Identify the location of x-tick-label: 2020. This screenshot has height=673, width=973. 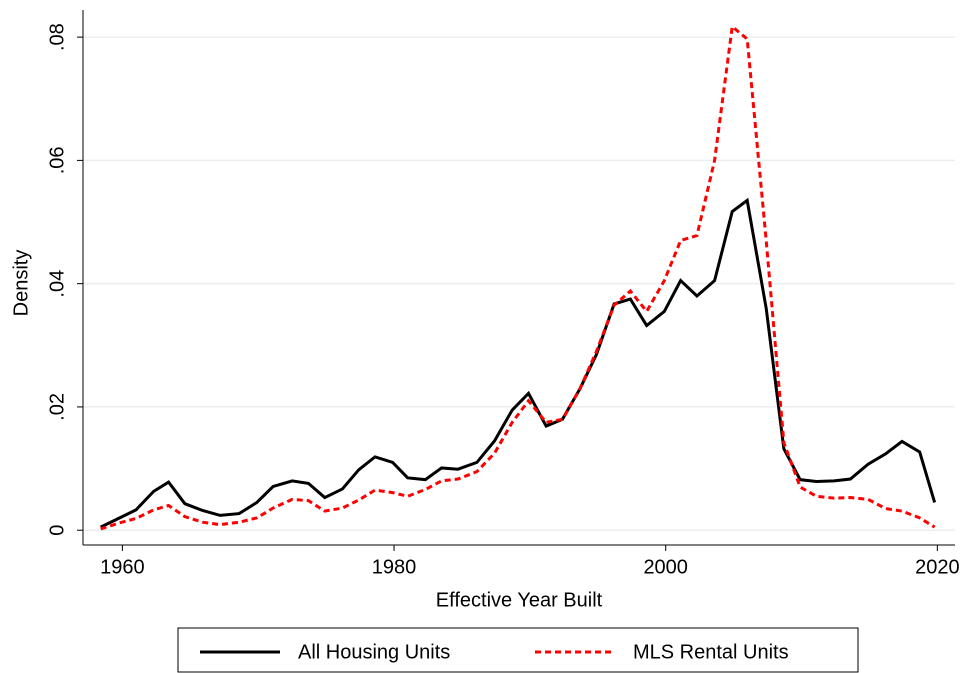
(937, 567).